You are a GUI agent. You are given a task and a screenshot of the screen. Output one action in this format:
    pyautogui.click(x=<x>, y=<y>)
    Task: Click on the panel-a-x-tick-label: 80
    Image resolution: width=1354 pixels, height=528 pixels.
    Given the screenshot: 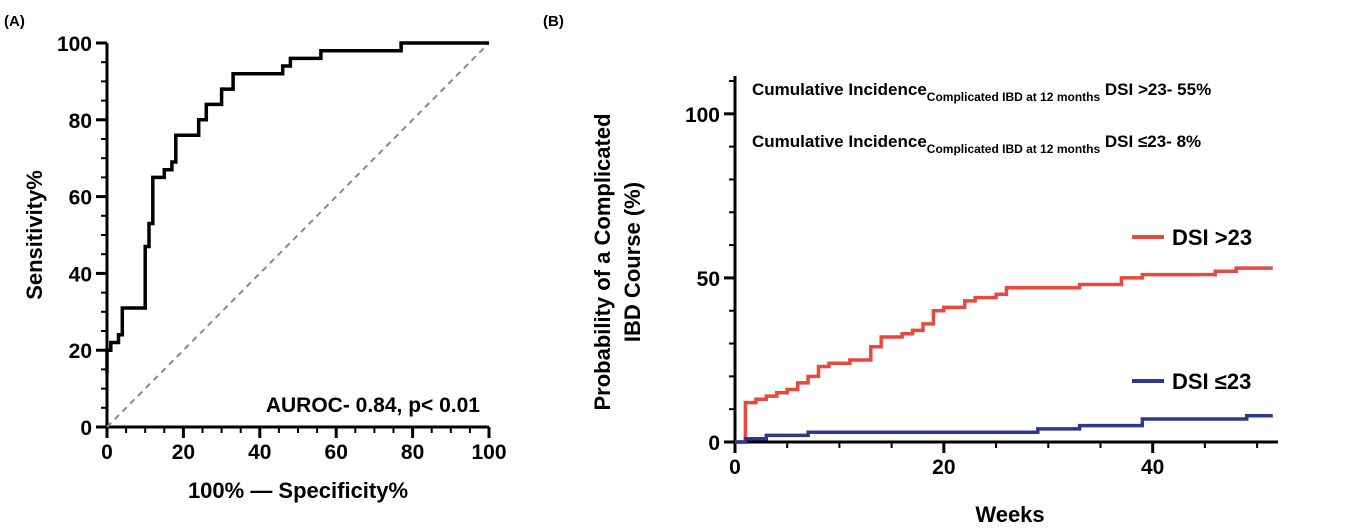 What is the action you would take?
    pyautogui.click(x=412, y=452)
    